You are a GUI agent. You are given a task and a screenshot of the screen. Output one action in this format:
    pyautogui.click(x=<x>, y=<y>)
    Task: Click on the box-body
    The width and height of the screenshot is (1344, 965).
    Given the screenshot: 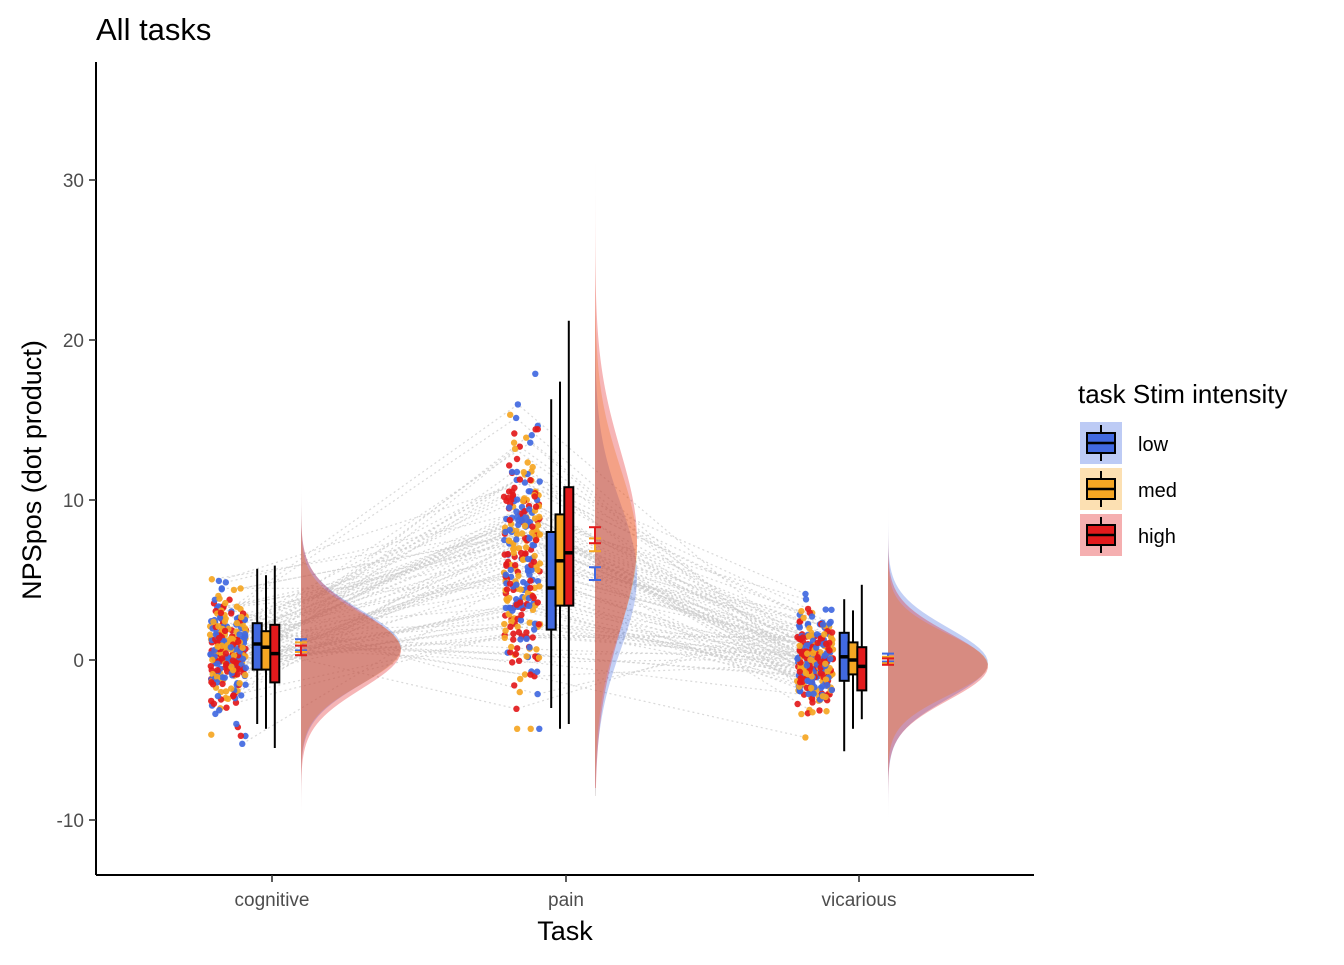 What is the action you would take?
    pyautogui.click(x=551, y=581)
    